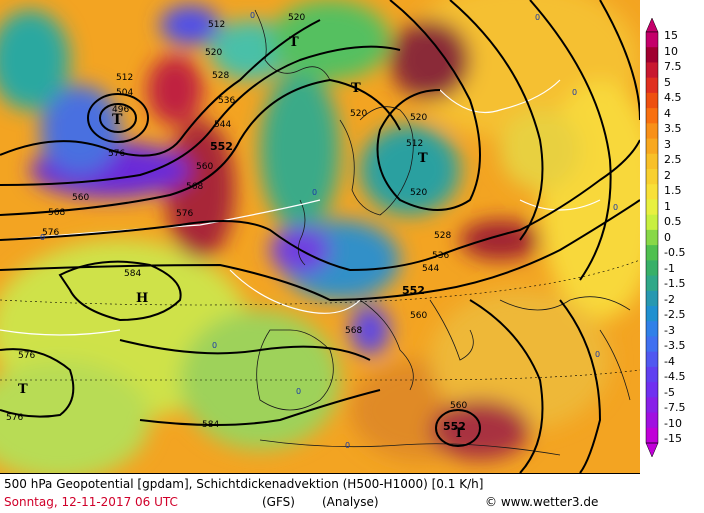 This screenshot has width=704, height=513. I want to click on colorbar-tick-label: -2, so click(669, 299).